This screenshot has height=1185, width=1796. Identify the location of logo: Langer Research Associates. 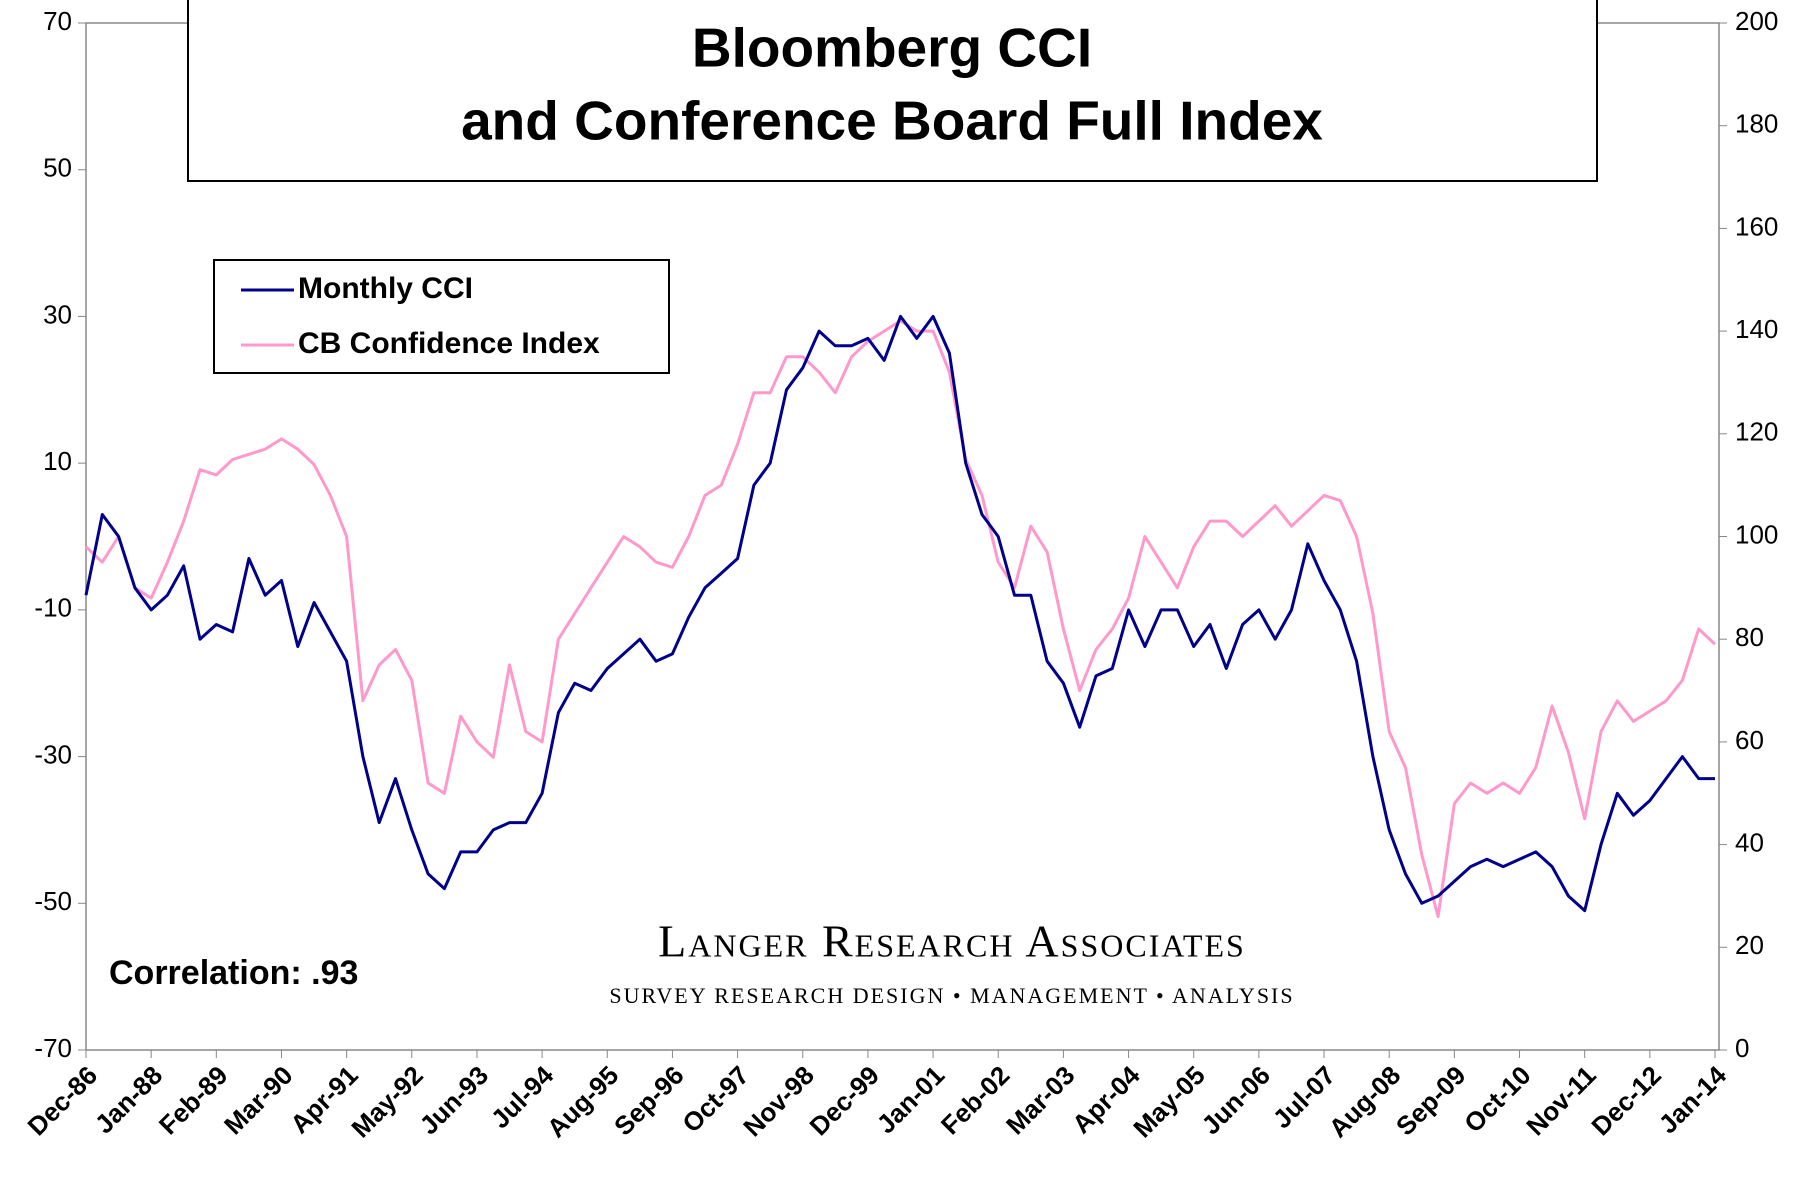
(952, 941).